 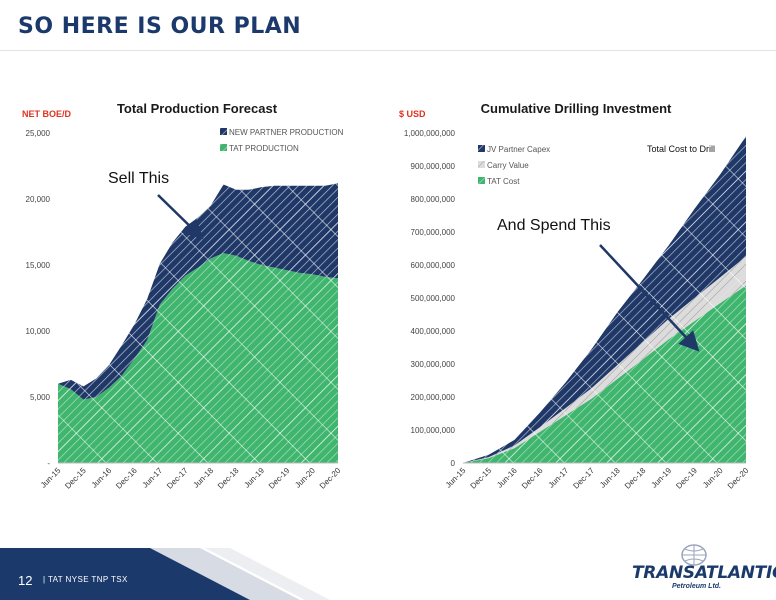 I want to click on production-y-axis-label: NET BOE/D, so click(x=47, y=114).